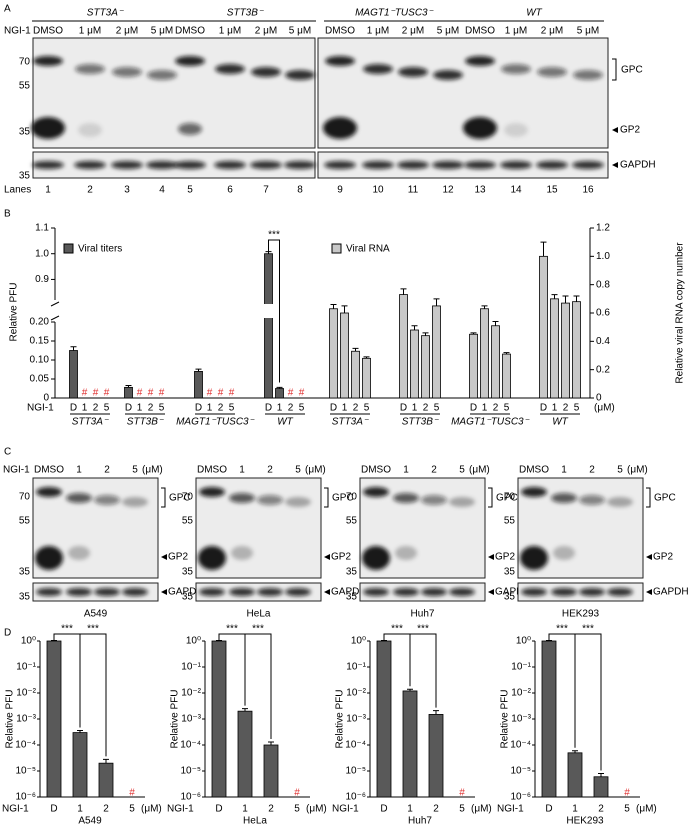 This screenshot has height=828, width=696. What do you see at coordinates (599, 398) in the screenshot?
I see `y2-tick-label: 0` at bounding box center [599, 398].